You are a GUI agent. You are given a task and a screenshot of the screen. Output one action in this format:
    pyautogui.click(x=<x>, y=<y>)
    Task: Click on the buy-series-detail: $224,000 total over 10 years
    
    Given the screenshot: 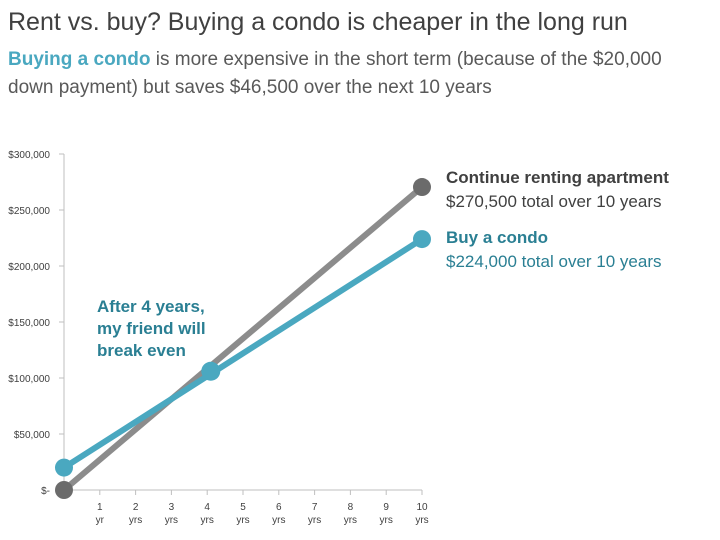 What is the action you would take?
    pyautogui.click(x=553, y=261)
    